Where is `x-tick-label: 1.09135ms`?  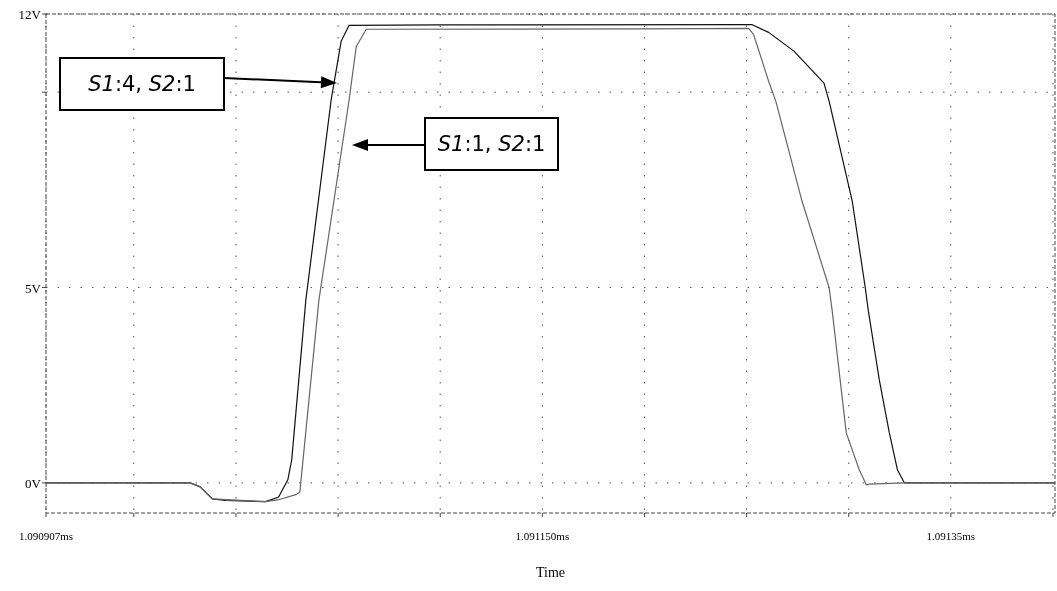 x-tick-label: 1.09135ms is located at coordinates (951, 536).